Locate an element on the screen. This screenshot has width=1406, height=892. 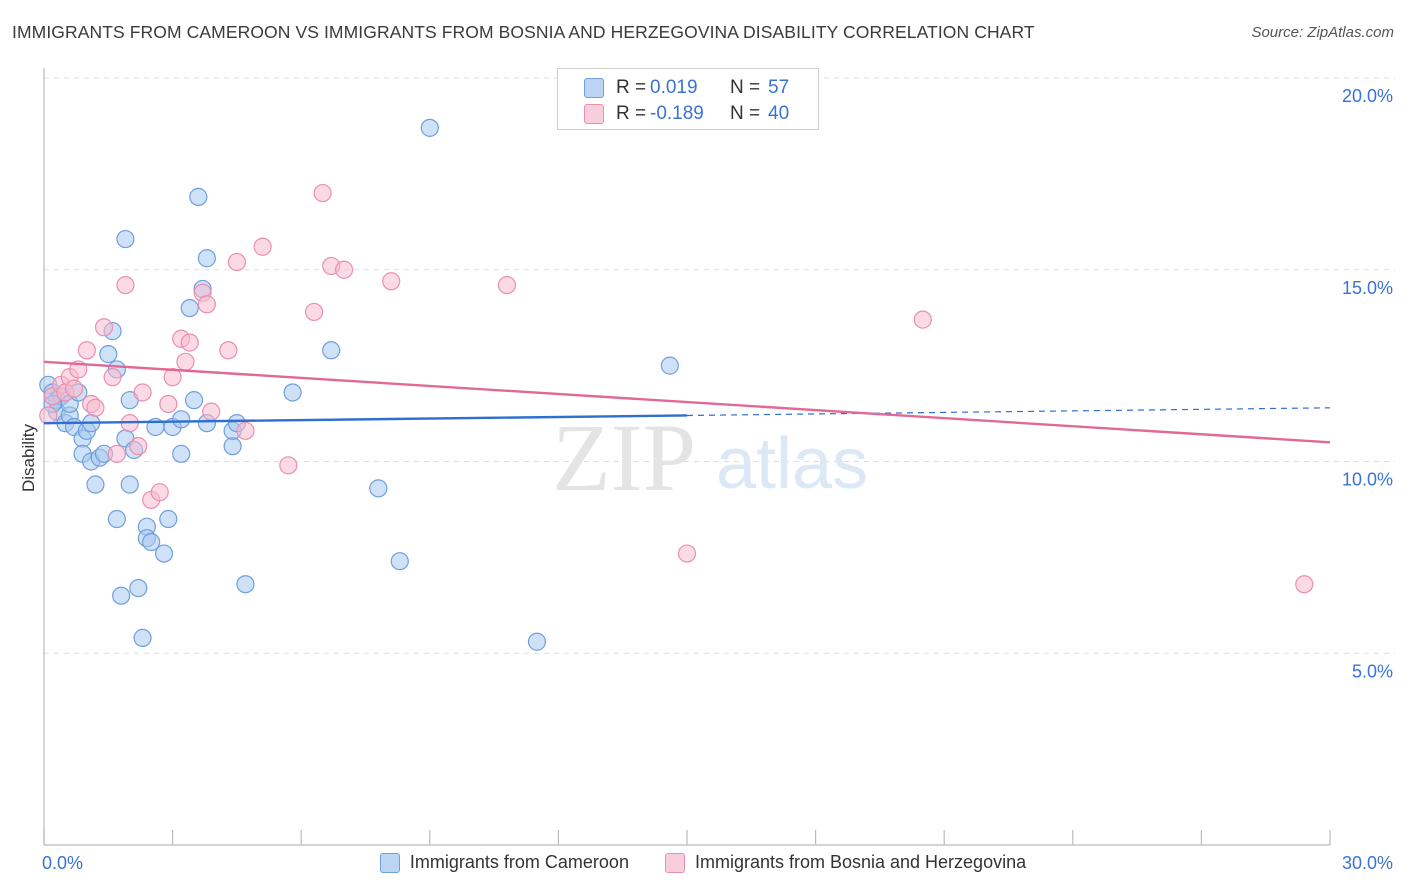
legend-item-bosnia: Immigrants from Bosnia and Herzegovina is located at coordinates (845, 862).